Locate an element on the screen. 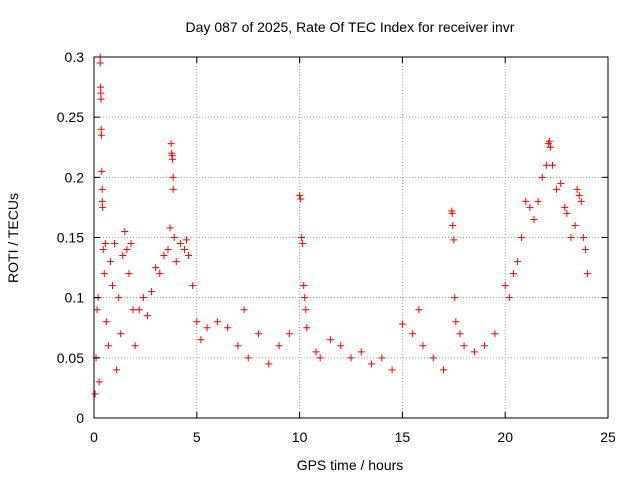 This screenshot has height=480, width=640. x-tick-label: 0 is located at coordinates (94, 437).